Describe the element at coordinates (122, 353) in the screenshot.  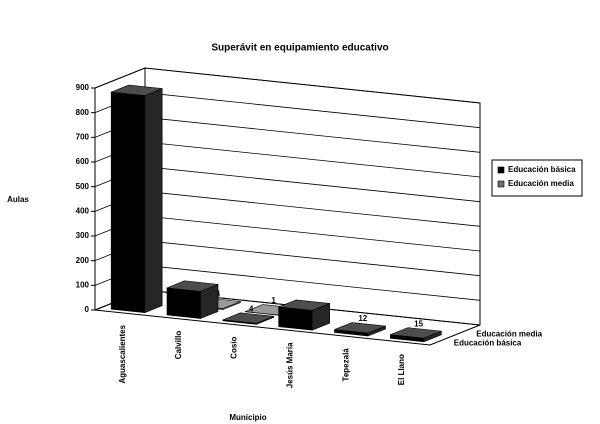
I see `x-tick-label: Aguascalientes` at that location.